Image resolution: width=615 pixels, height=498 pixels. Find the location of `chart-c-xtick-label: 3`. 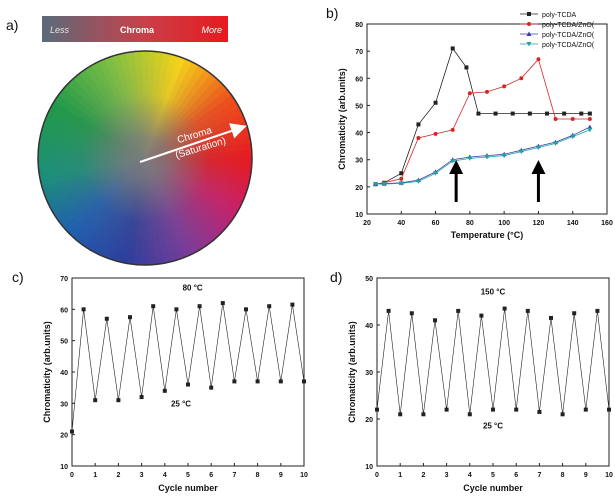

chart-c-xtick-label: 3 is located at coordinates (142, 475).